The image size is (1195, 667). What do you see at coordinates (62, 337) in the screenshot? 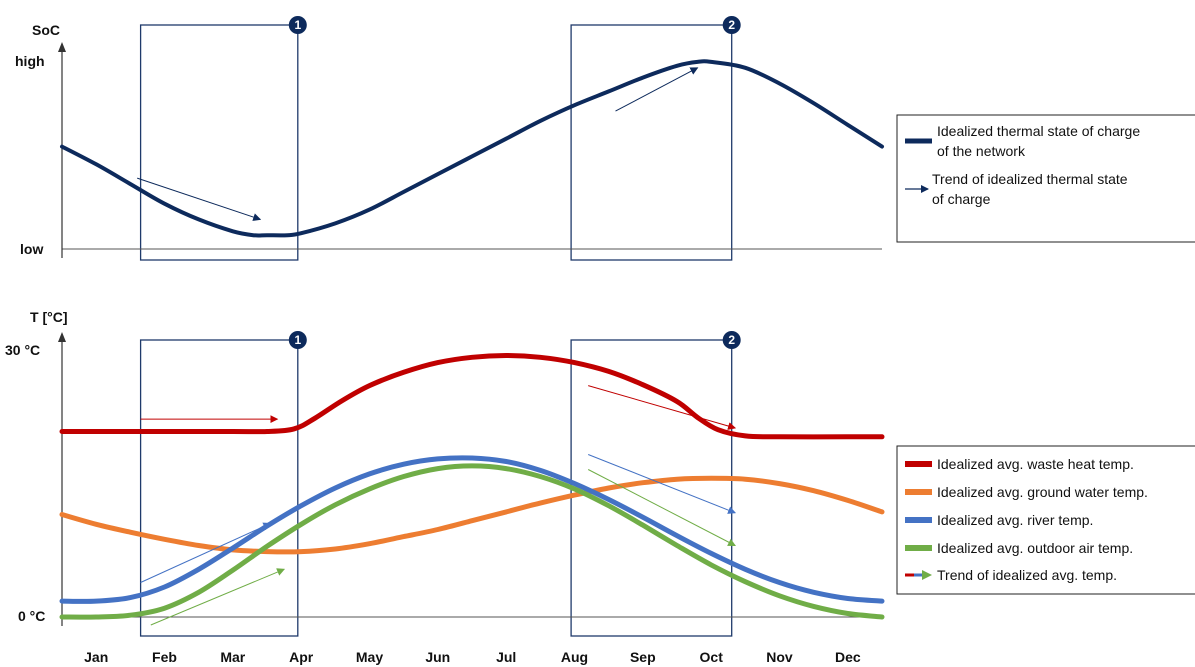
I see `temp-y-axis-arrowhead` at bounding box center [62, 337].